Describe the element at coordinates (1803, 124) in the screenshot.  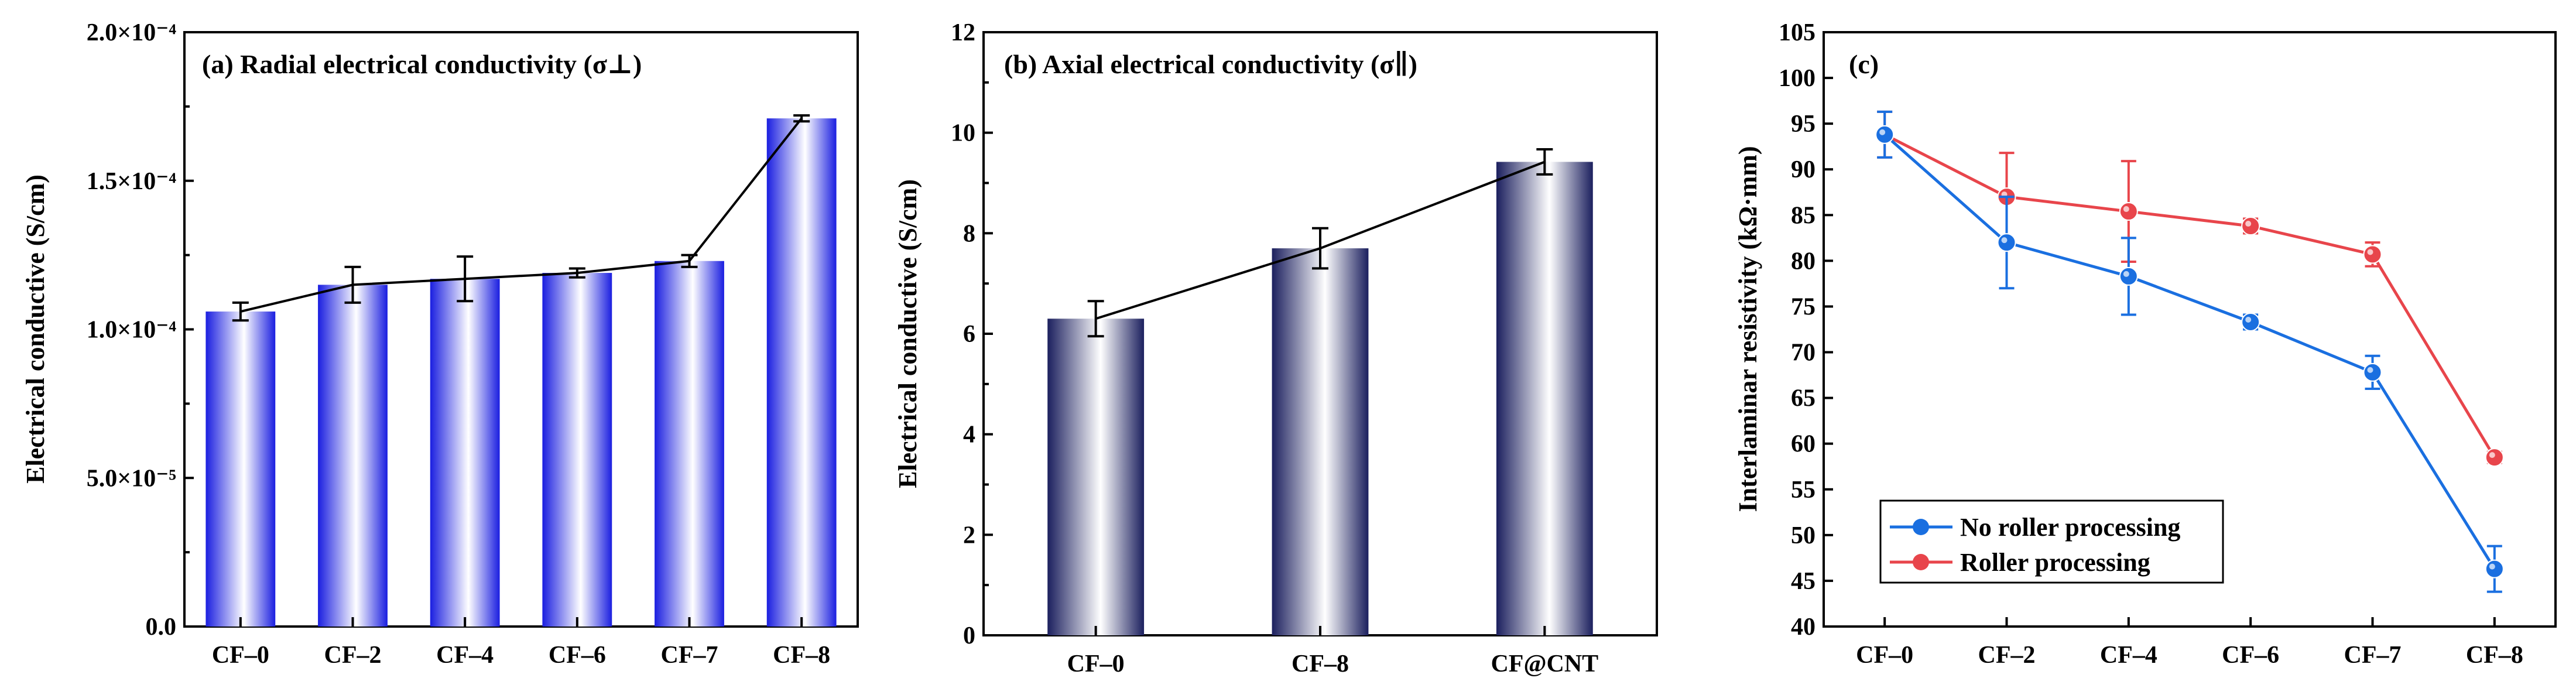
I see `y-tick-label: 95` at that location.